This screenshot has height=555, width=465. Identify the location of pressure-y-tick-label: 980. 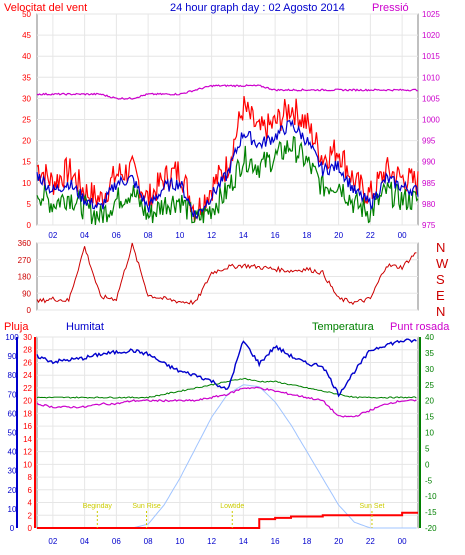
(429, 204).